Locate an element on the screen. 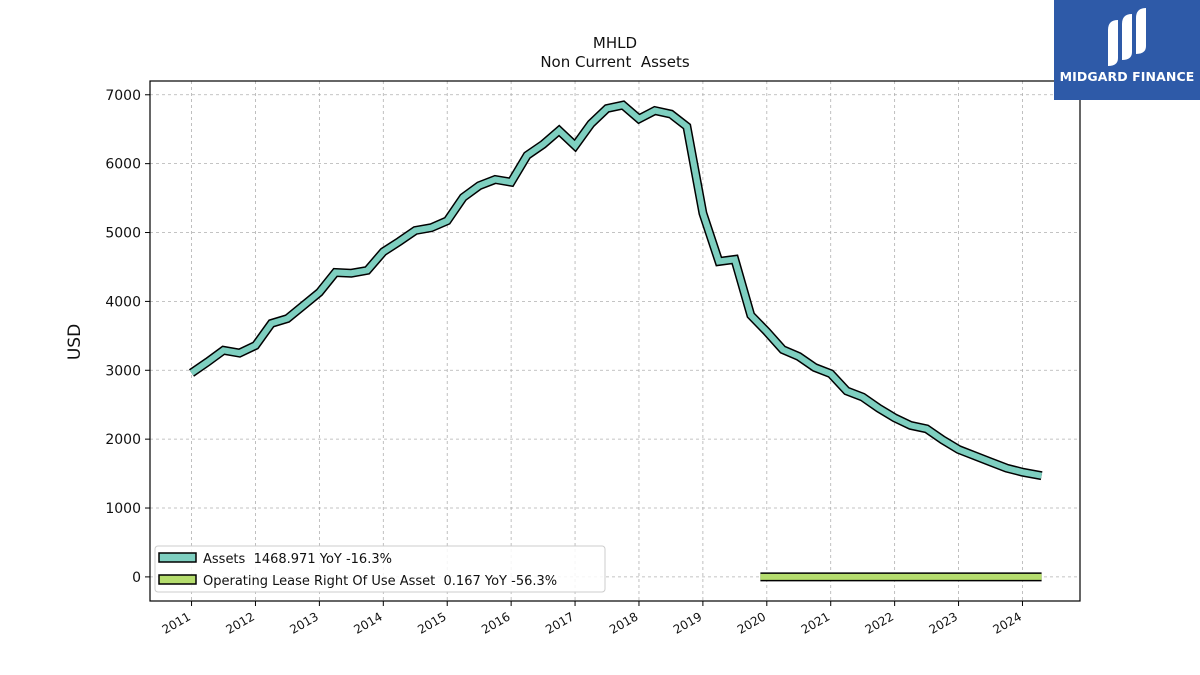 This screenshot has width=1200, height=675. y-tick-label: 4000 is located at coordinates (123, 302).